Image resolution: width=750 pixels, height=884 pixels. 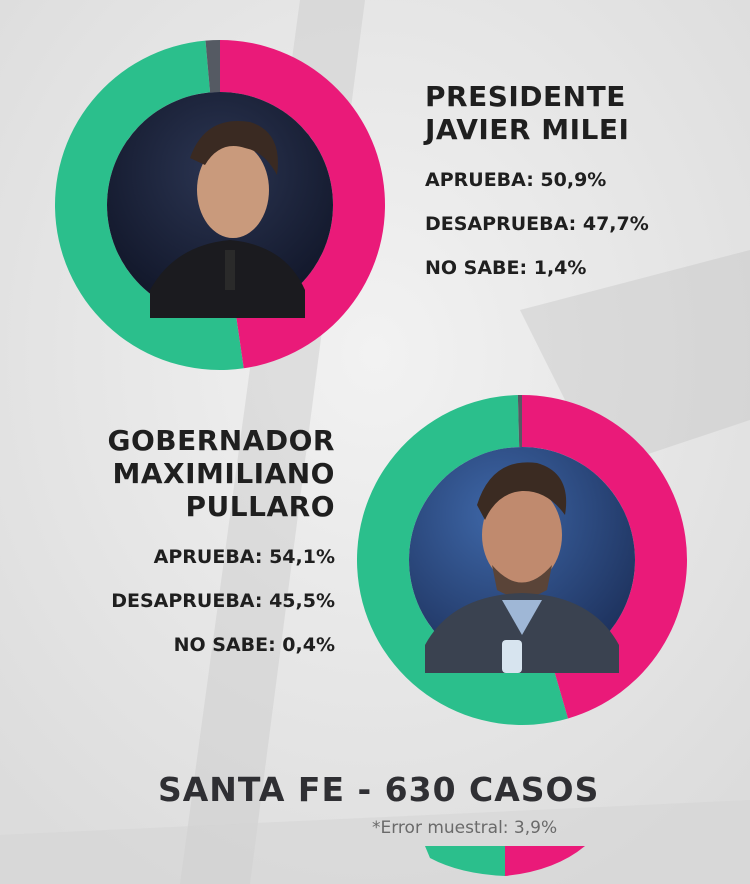 I want to click on pullaro-title-line3: PULLARO, so click(x=260, y=506).